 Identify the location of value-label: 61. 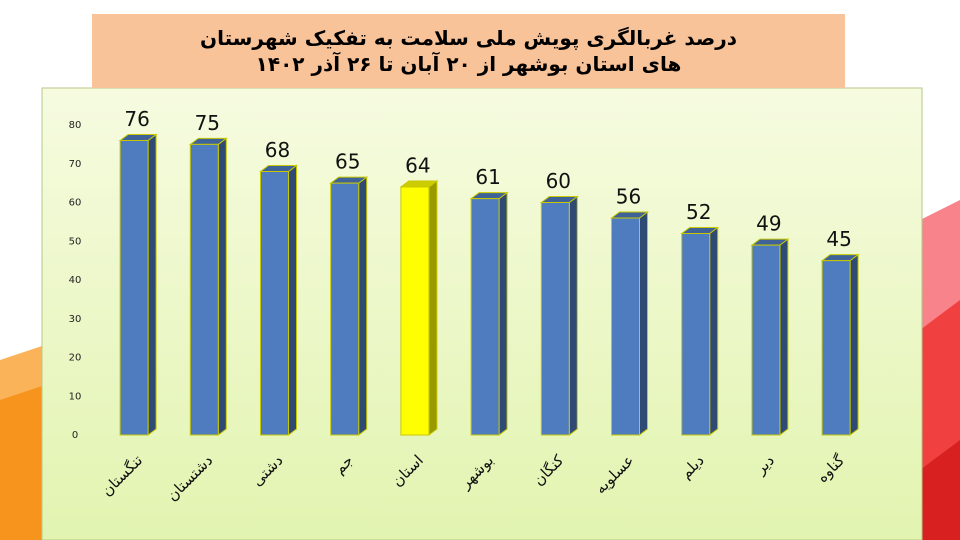
(487, 177).